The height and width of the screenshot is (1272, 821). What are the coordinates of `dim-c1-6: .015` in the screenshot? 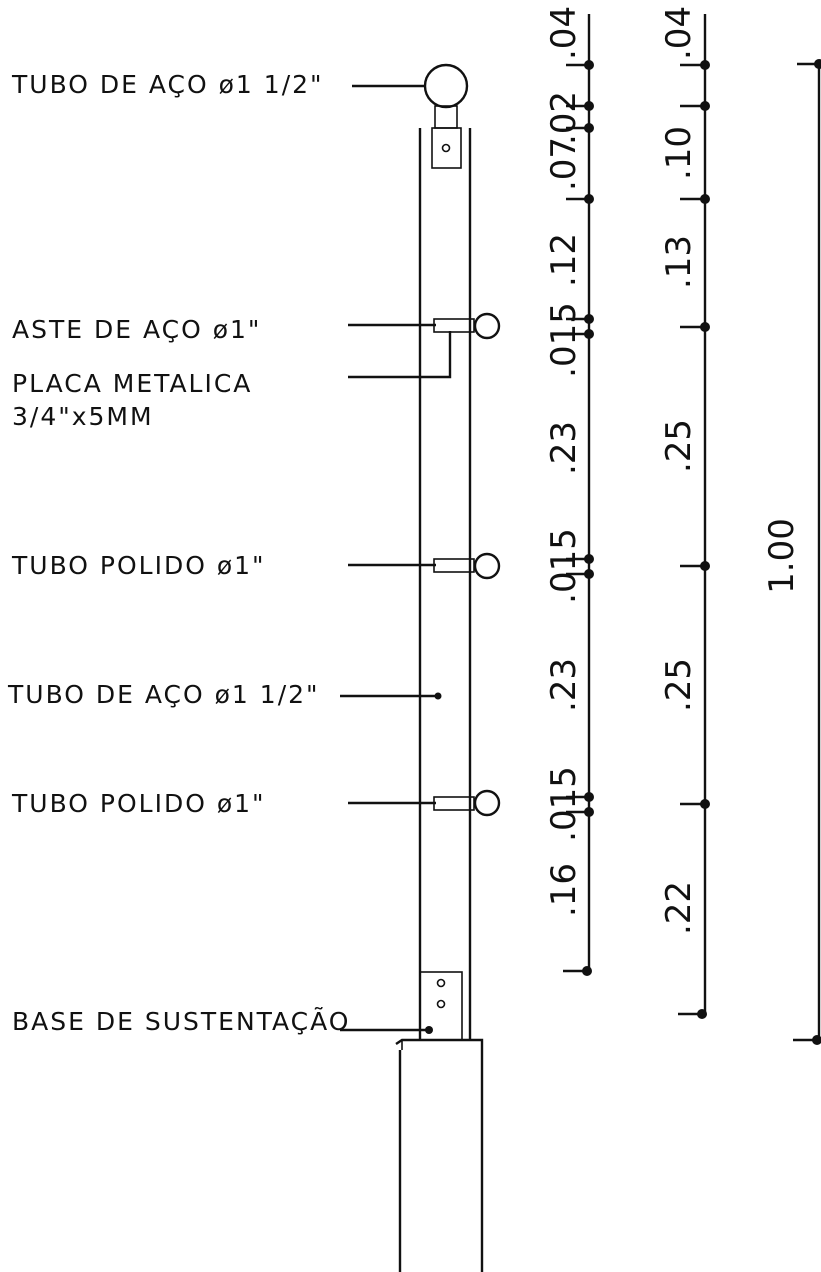 It's located at (564, 566).